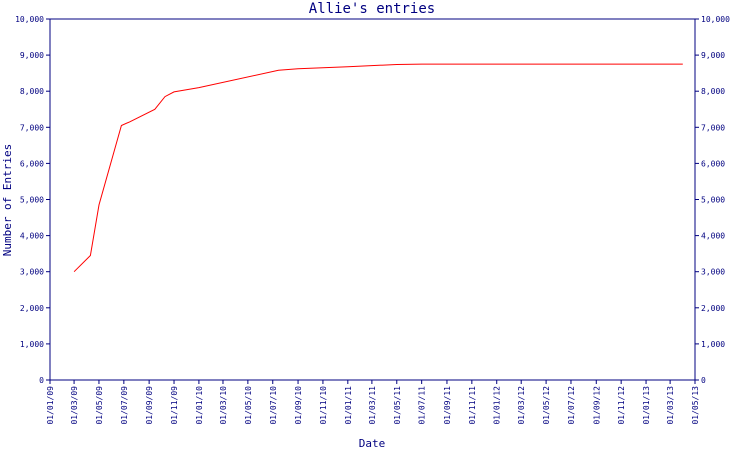  What do you see at coordinates (32, 272) in the screenshot?
I see `y-tick-label-left: 3,000` at bounding box center [32, 272].